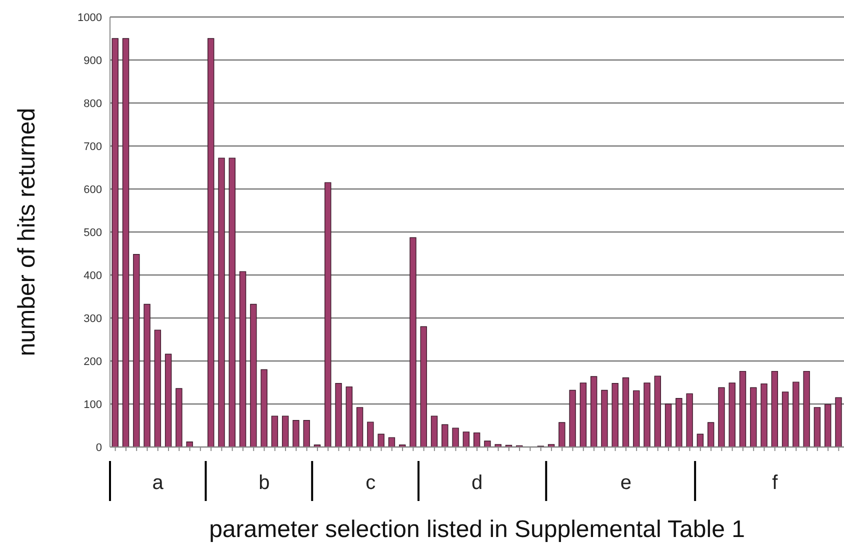 The width and height of the screenshot is (844, 547). I want to click on y-tick-label: 600, so click(93, 190).